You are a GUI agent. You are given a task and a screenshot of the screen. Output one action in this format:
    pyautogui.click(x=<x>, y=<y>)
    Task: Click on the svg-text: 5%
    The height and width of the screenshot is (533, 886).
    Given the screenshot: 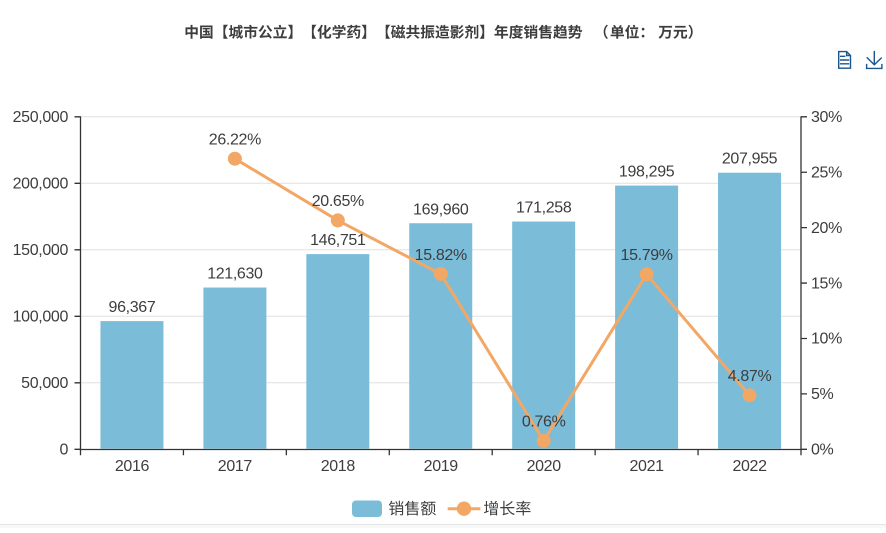 What is the action you would take?
    pyautogui.click(x=822, y=394)
    